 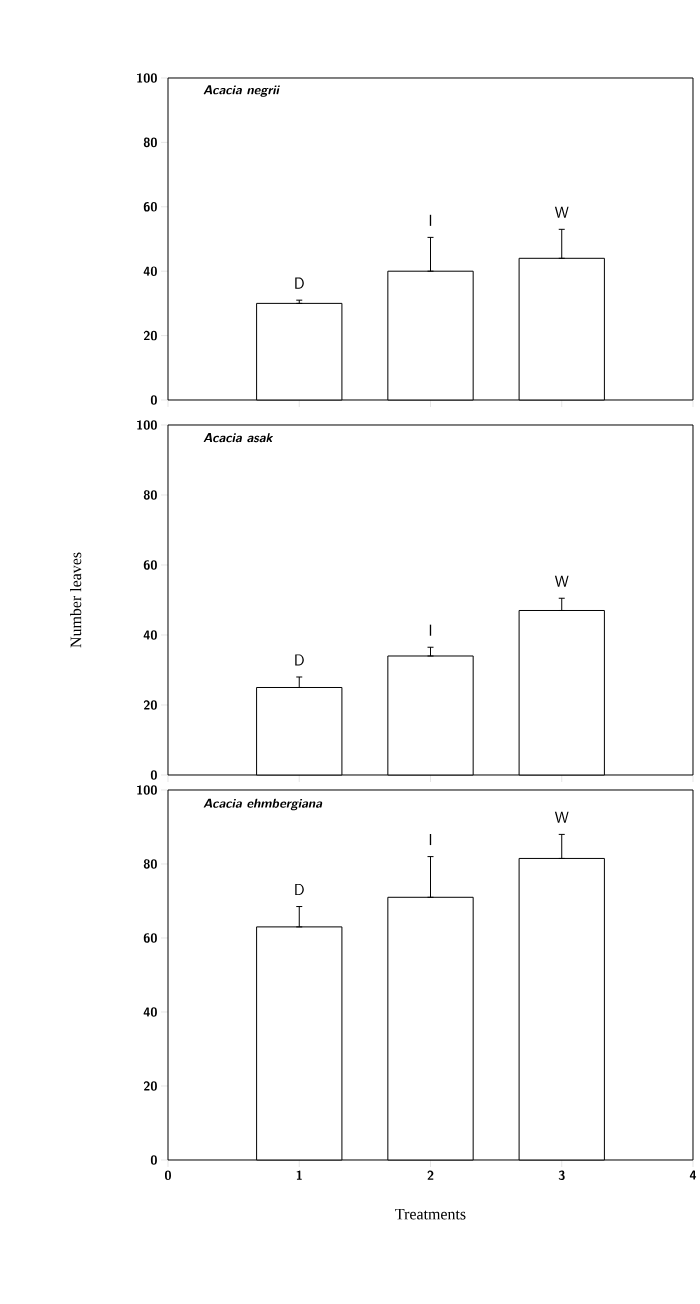 I want to click on x-tick-label: 2, so click(x=430, y=1175).